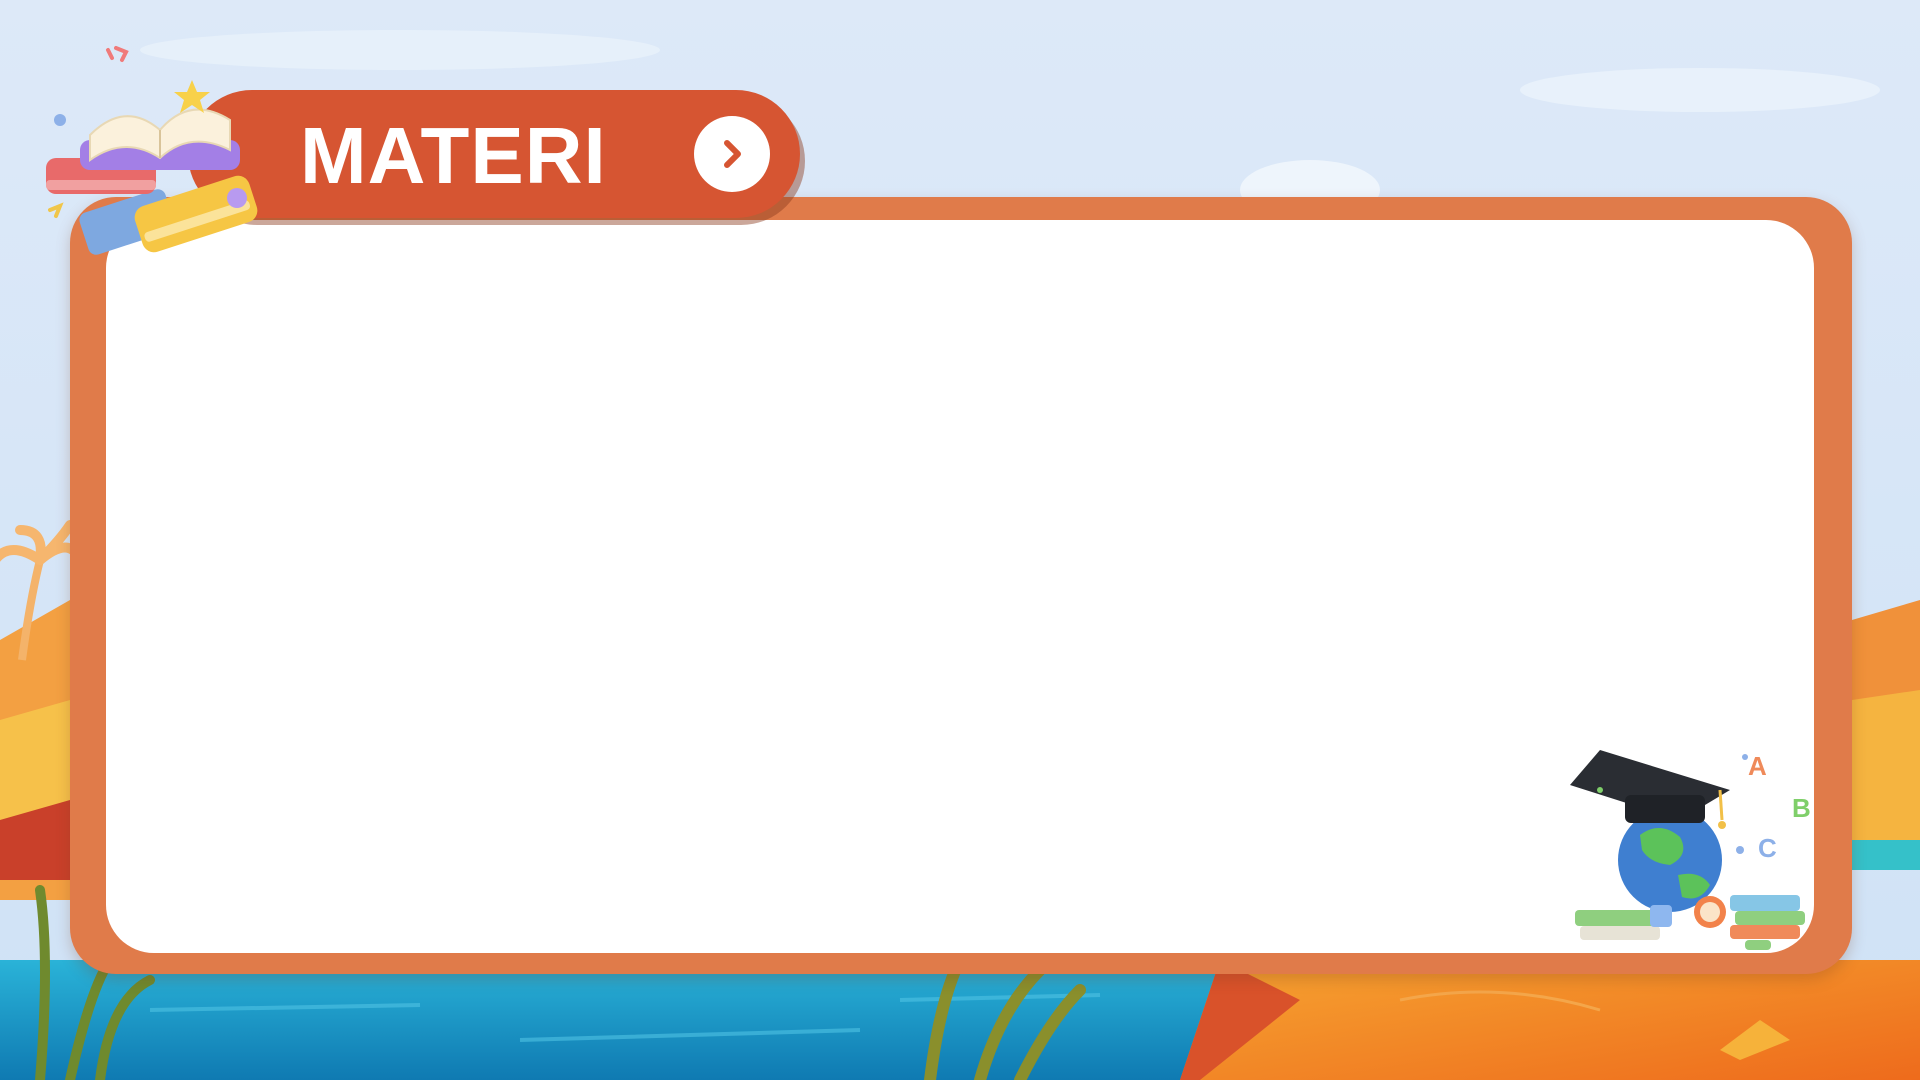 The height and width of the screenshot is (1080, 1920). Describe the element at coordinates (1695, 847) in the screenshot. I see `globe-graduation-cap-icon: A B C` at that location.